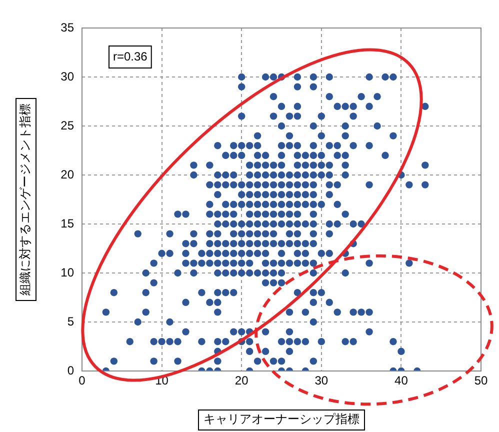 The width and height of the screenshot is (499, 432). What do you see at coordinates (321, 381) in the screenshot?
I see `x-tick-label: 30` at bounding box center [321, 381].